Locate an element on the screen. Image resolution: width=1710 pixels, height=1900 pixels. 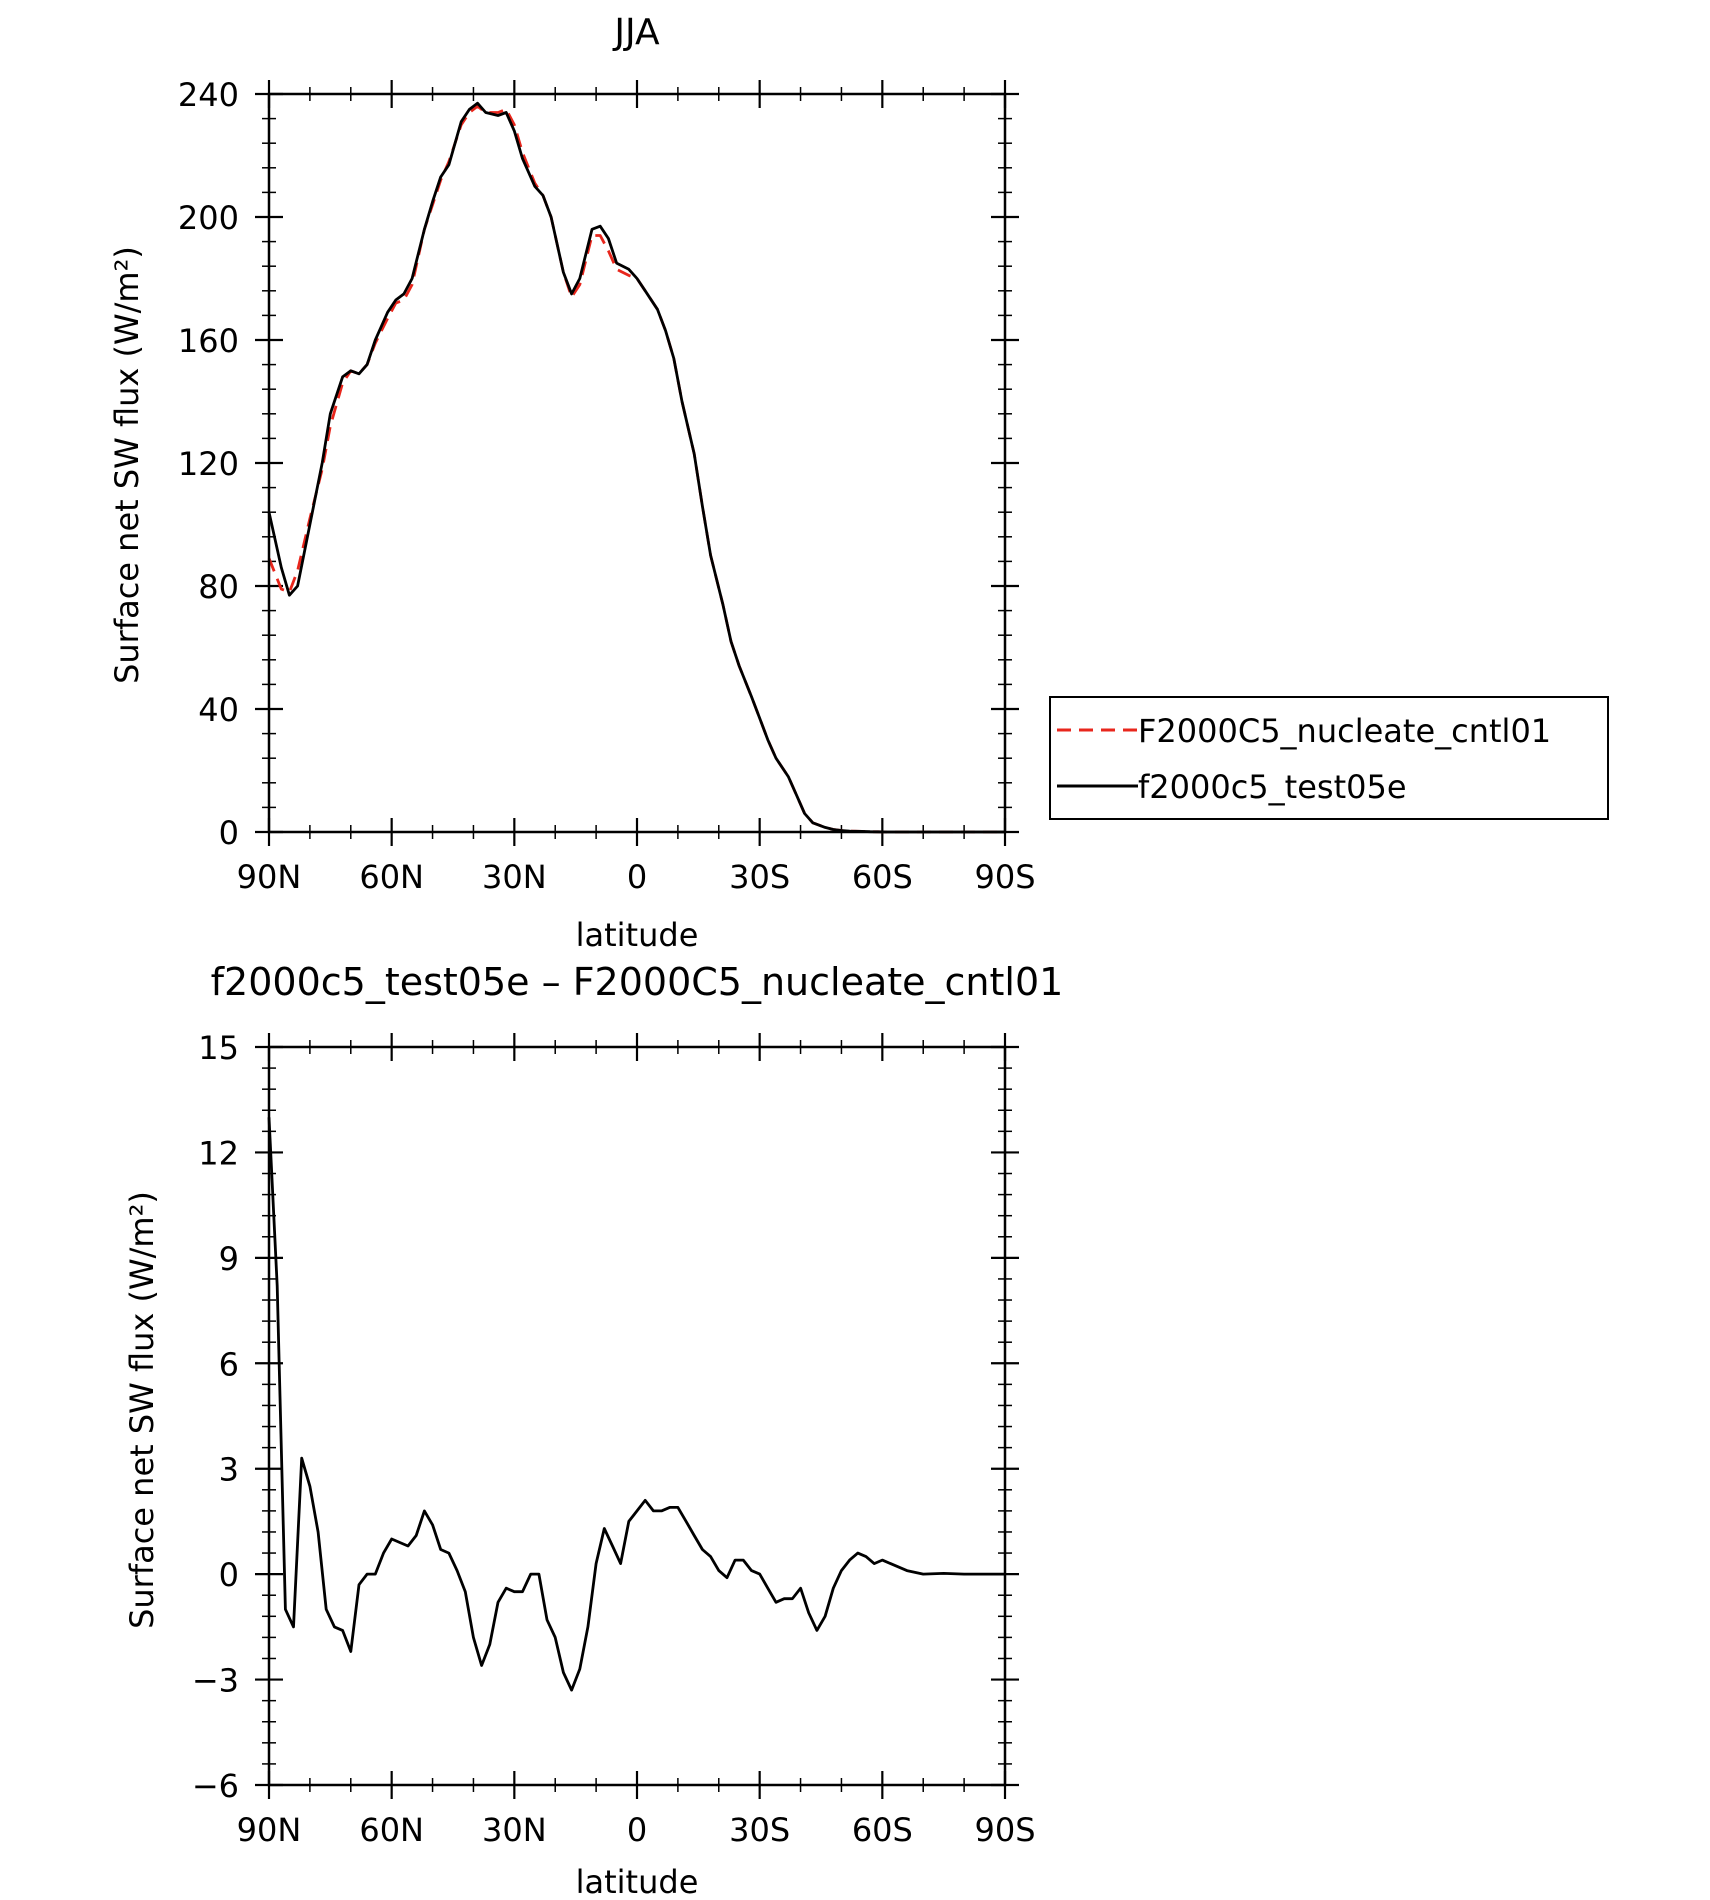
top-y-tick-label: 80 is located at coordinates (218, 587).